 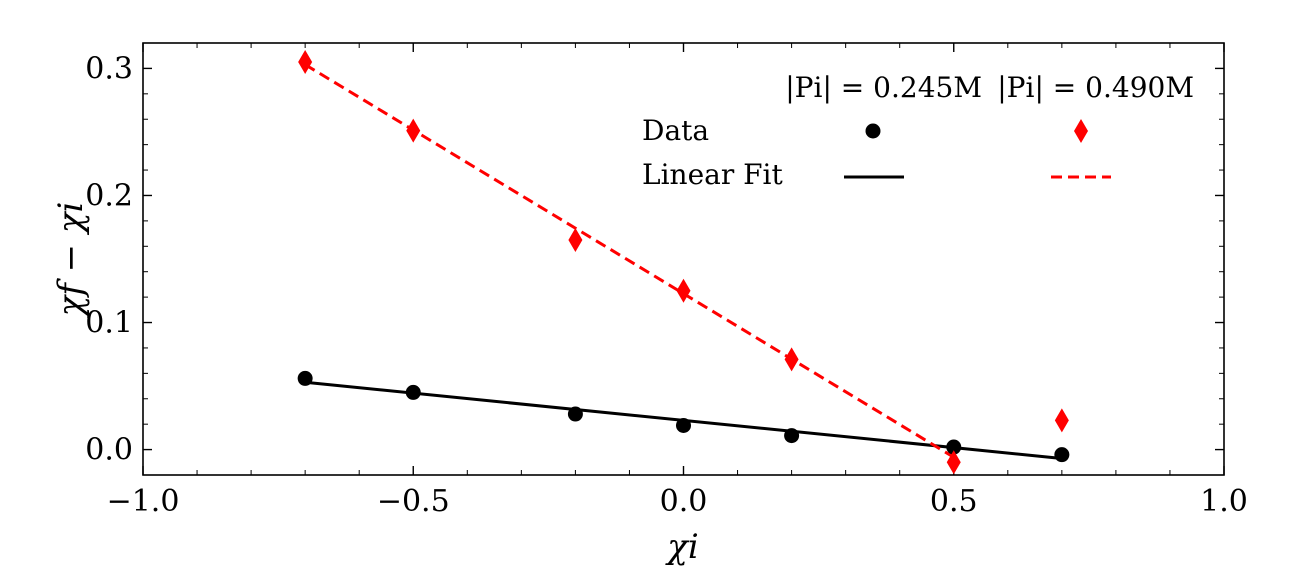 What do you see at coordinates (109, 68) in the screenshot?
I see `y-tick-label: 0.3` at bounding box center [109, 68].